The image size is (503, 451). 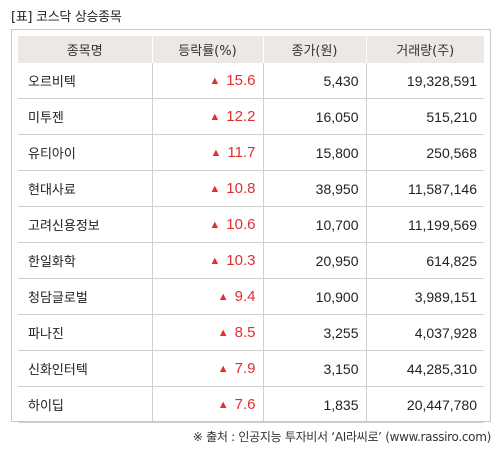 What do you see at coordinates (425, 152) in the screenshot?
I see `volume-cell: 250,568` at bounding box center [425, 152].